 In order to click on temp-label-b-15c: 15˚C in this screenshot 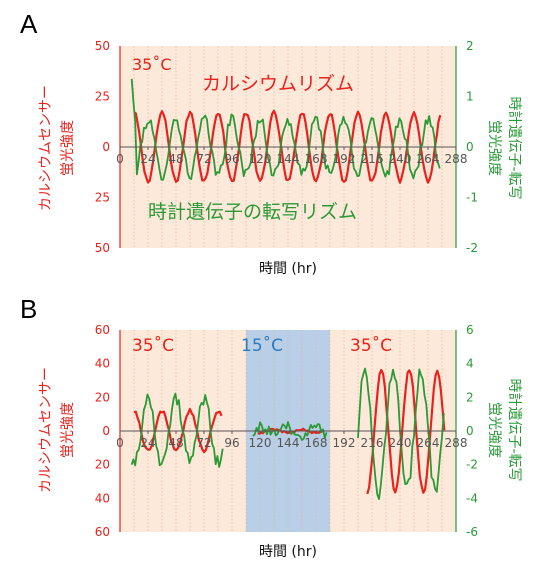, I will do `click(262, 345)`.